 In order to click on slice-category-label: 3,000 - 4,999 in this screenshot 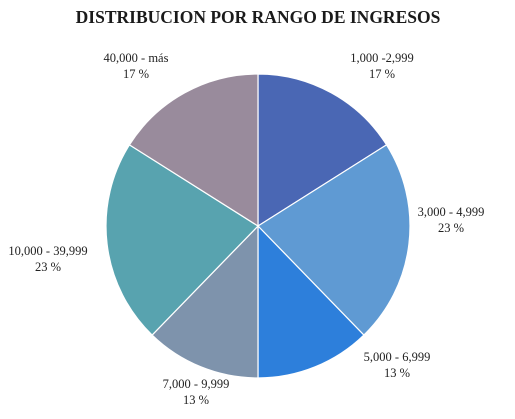, I will do `click(451, 212)`.